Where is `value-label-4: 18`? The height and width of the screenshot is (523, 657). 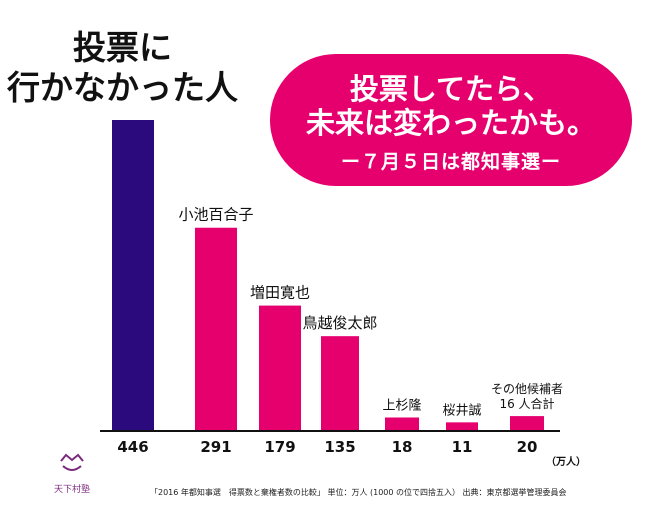
value-label-4: 18 is located at coordinates (402, 447).